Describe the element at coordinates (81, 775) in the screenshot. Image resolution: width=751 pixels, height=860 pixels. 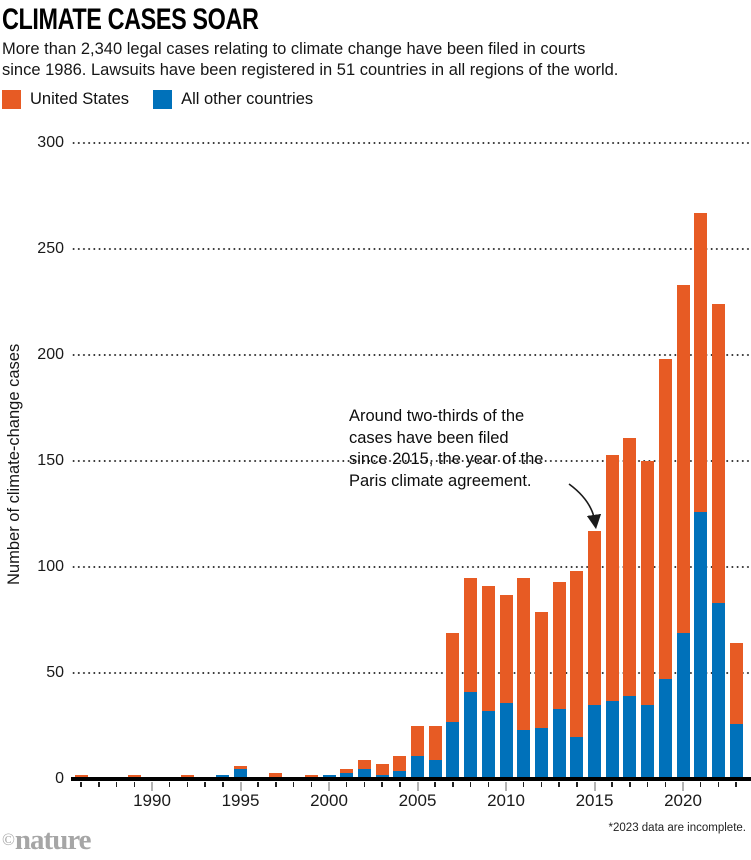
I see `bar-us-1986` at that location.